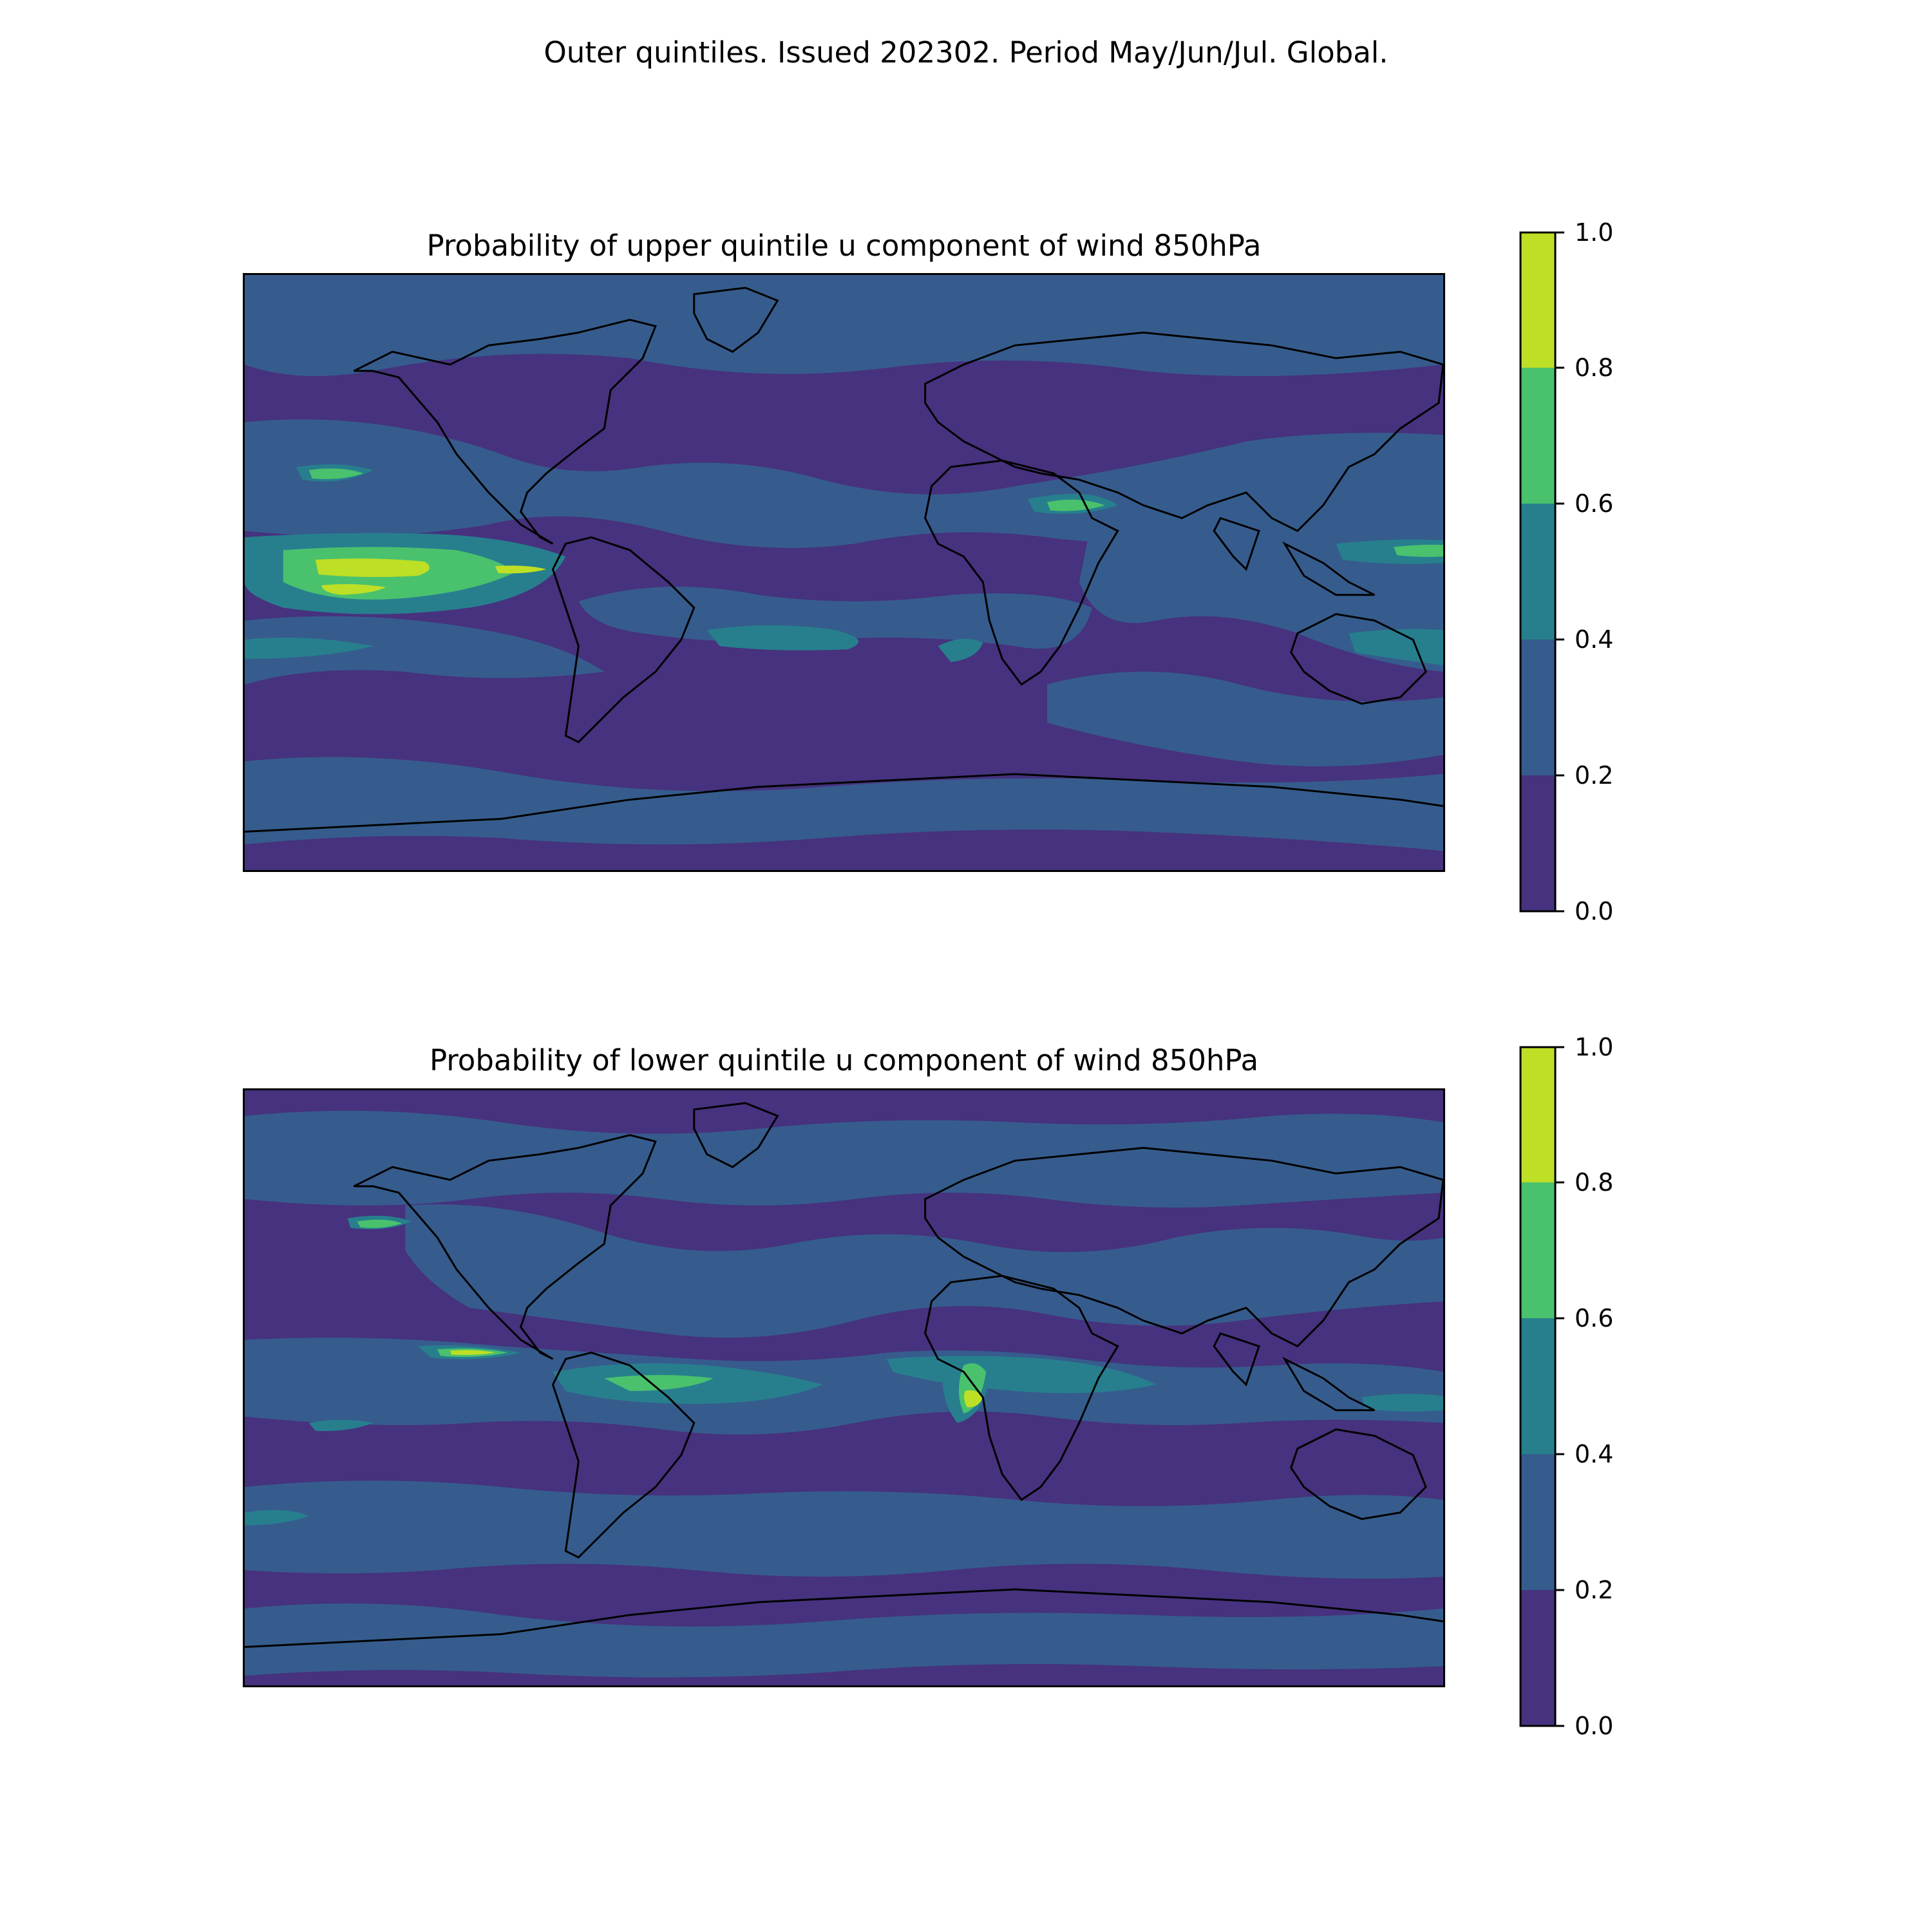 This screenshot has width=1932, height=1932. Describe the element at coordinates (961, 651) in the screenshot. I see `upper-patch-mozambique` at that location.